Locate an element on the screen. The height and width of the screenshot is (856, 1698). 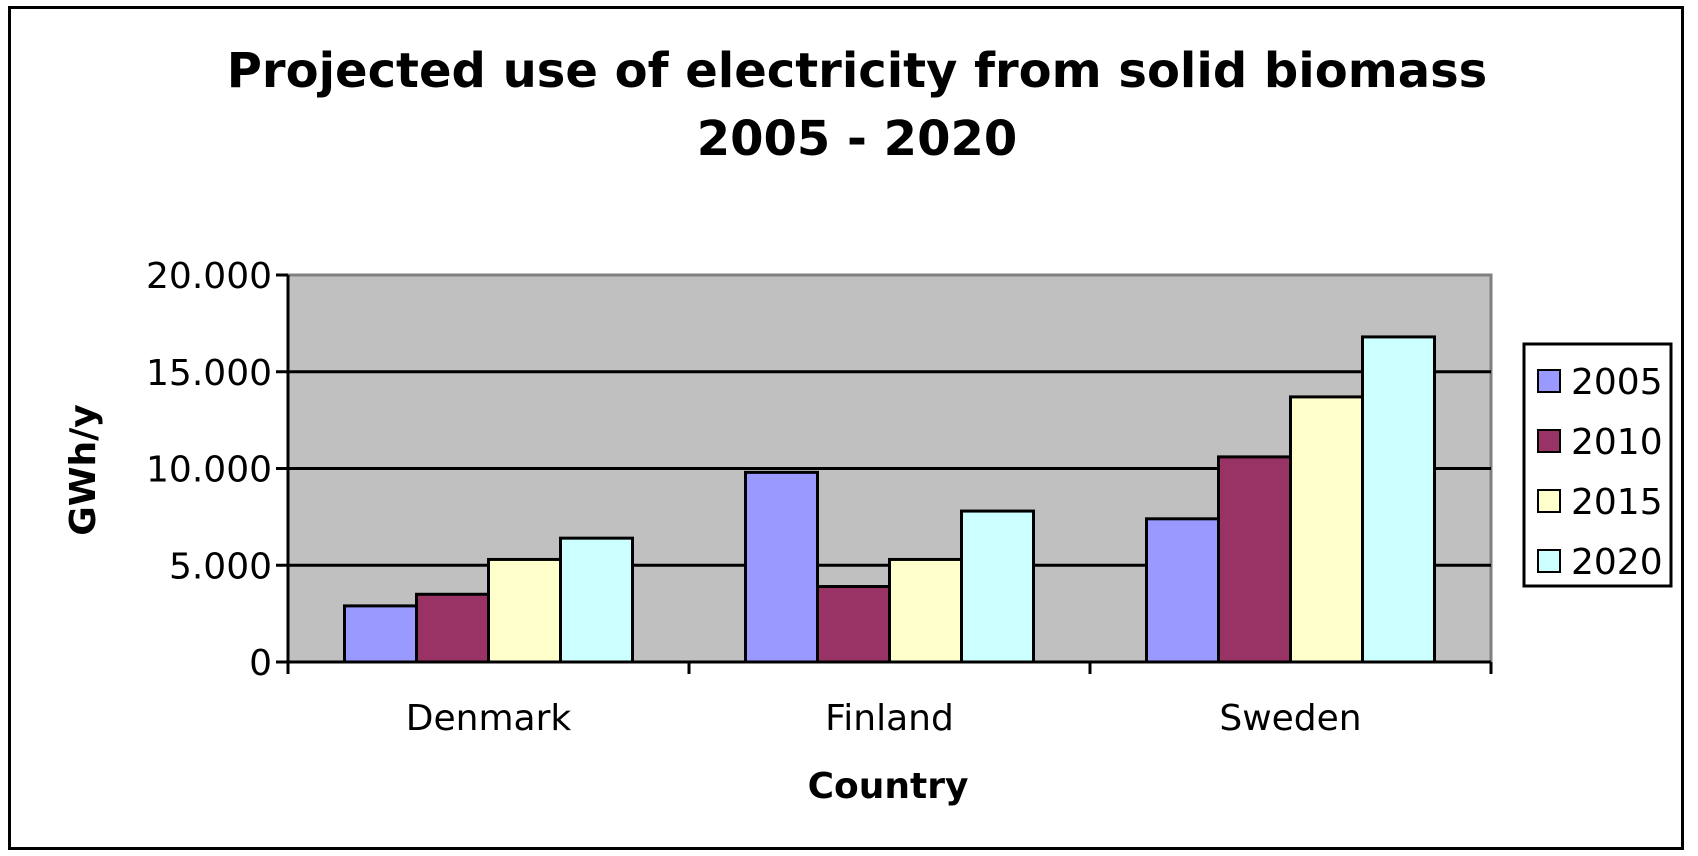
y-tick-label: 0 is located at coordinates (260, 663).